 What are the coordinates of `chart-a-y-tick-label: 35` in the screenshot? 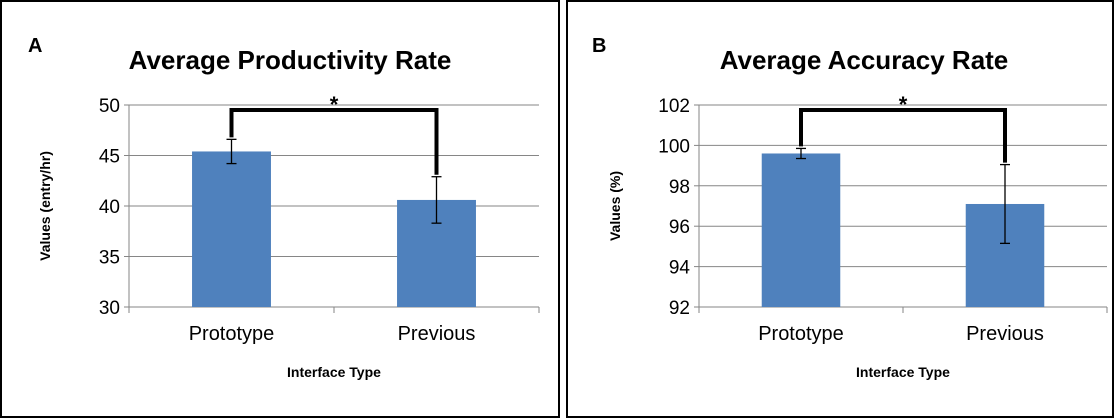 It's located at (109, 258).